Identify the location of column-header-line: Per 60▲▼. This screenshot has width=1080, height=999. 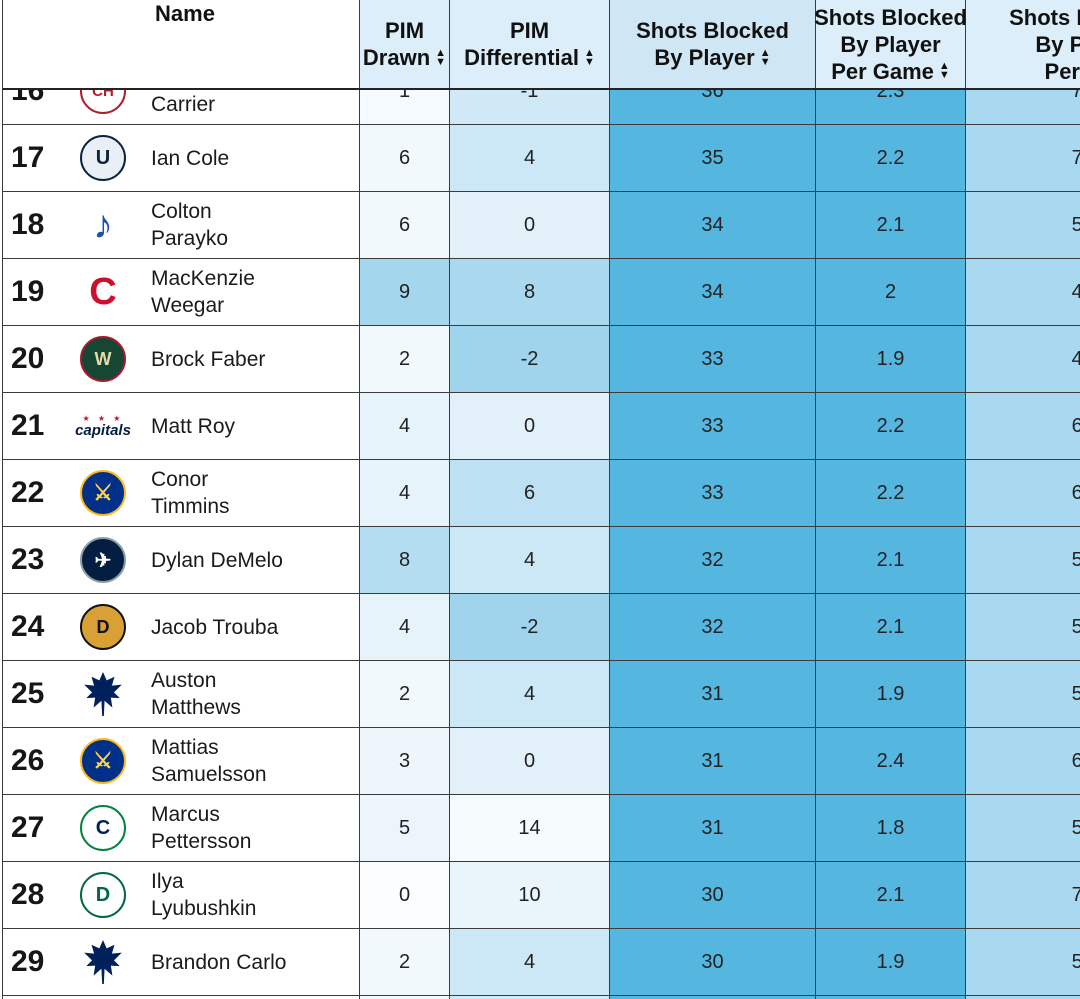
(1062, 71).